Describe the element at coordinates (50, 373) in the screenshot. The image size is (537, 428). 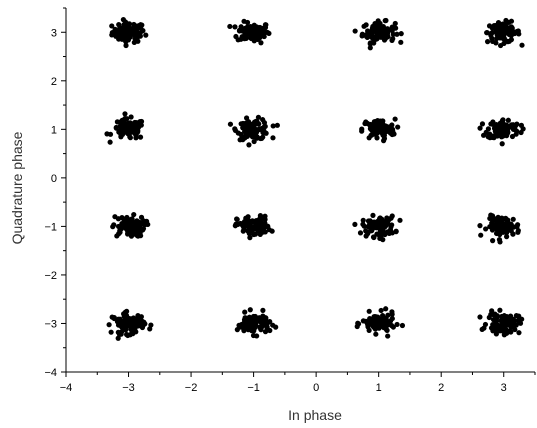
I see `y-tick-label: −4` at that location.